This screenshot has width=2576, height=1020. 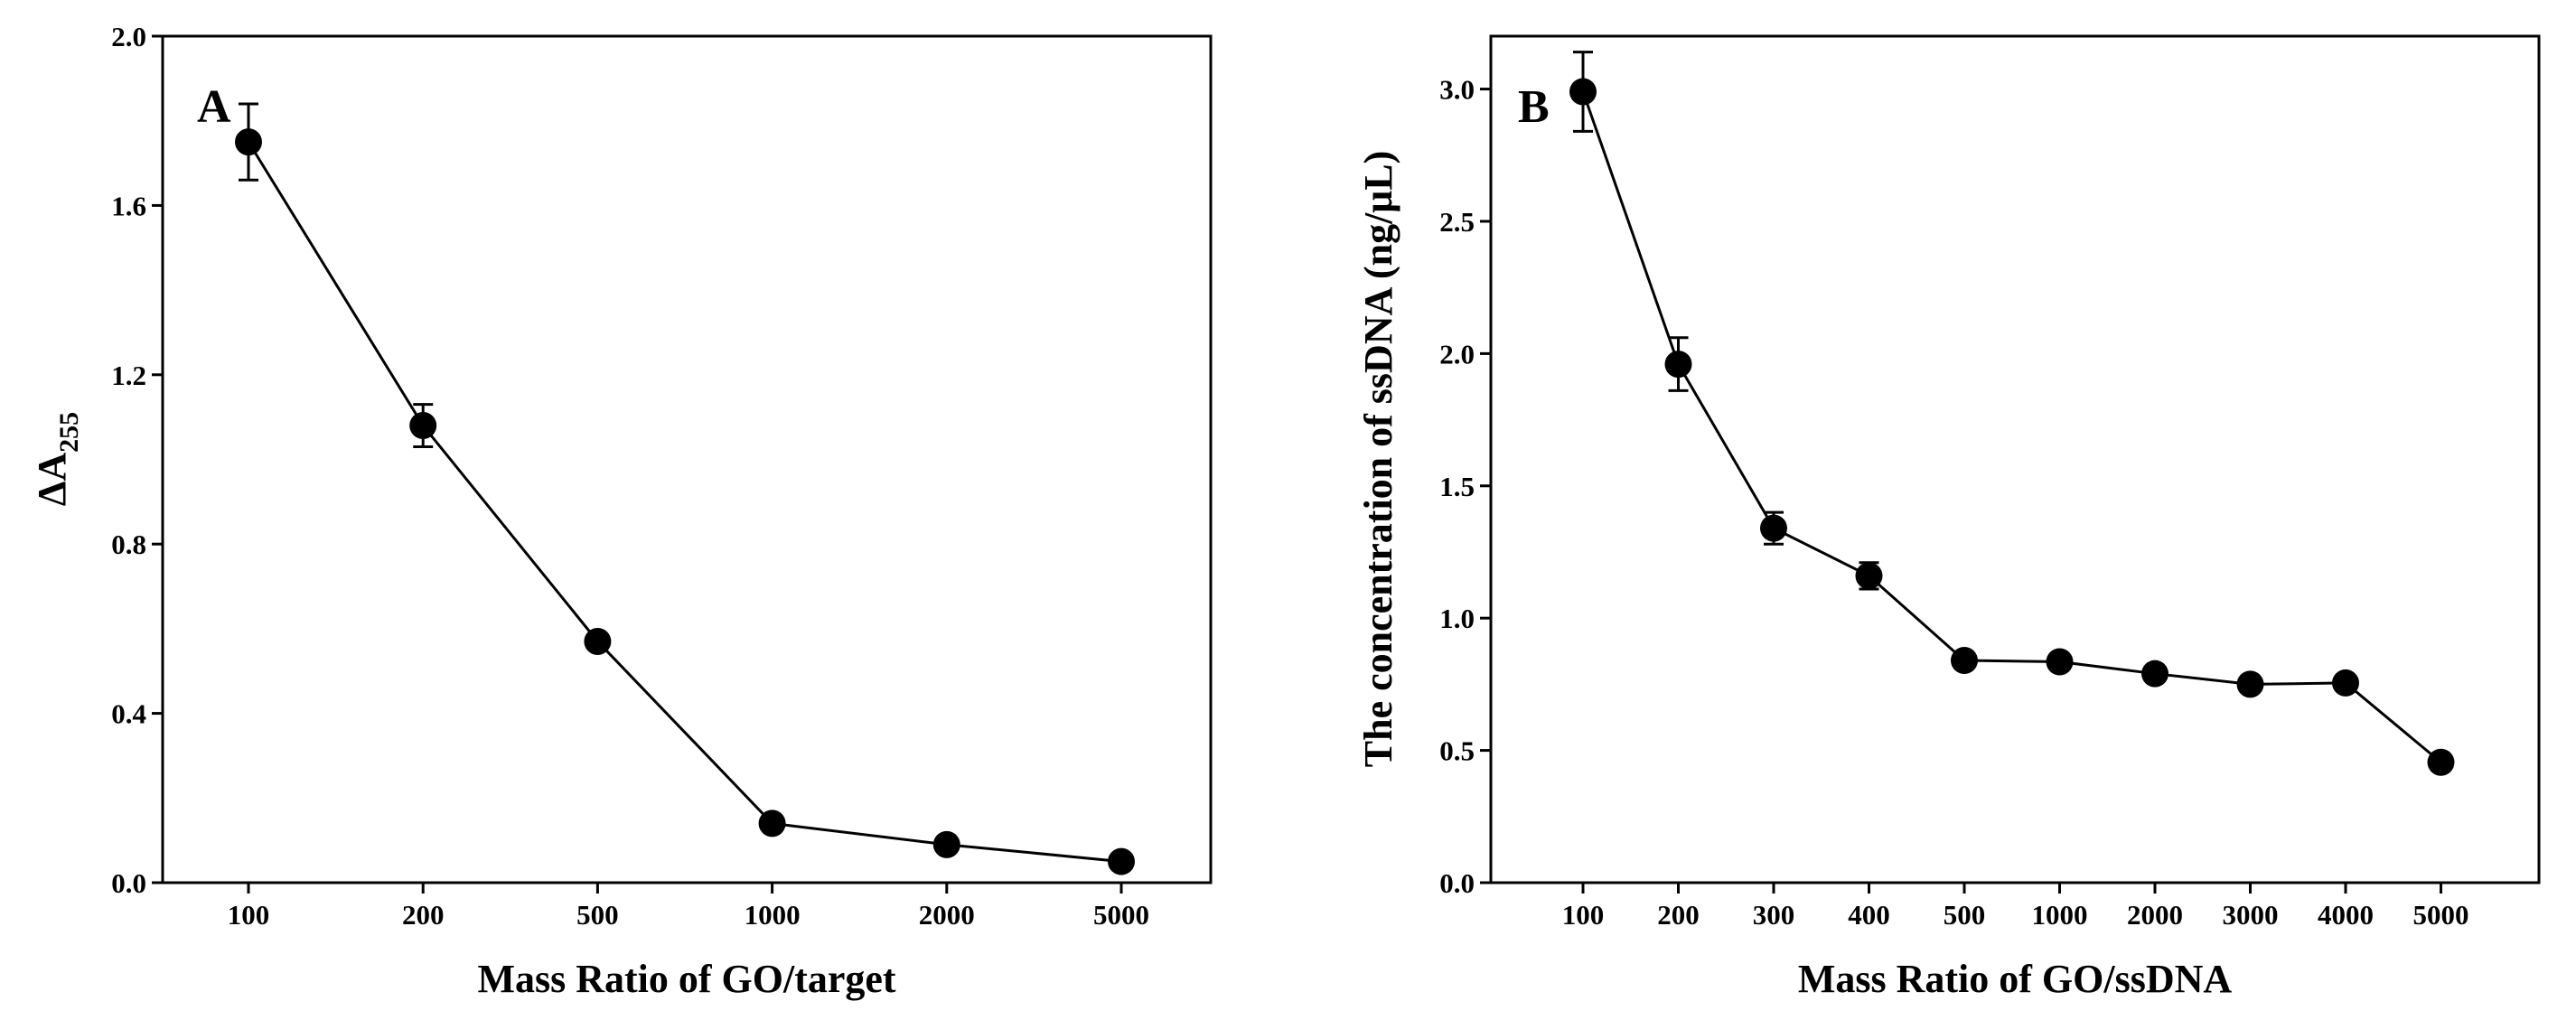 What do you see at coordinates (686, 979) in the screenshot?
I see `panel-a-x-axis-title: Mass Ratio of GO/target` at bounding box center [686, 979].